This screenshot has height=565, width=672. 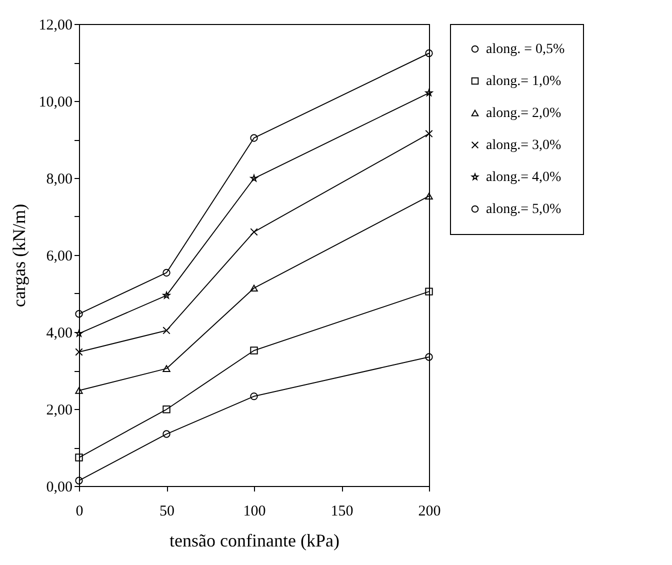 What do you see at coordinates (59, 180) in the screenshot?
I see `y-tick-label: 8,00` at bounding box center [59, 180].